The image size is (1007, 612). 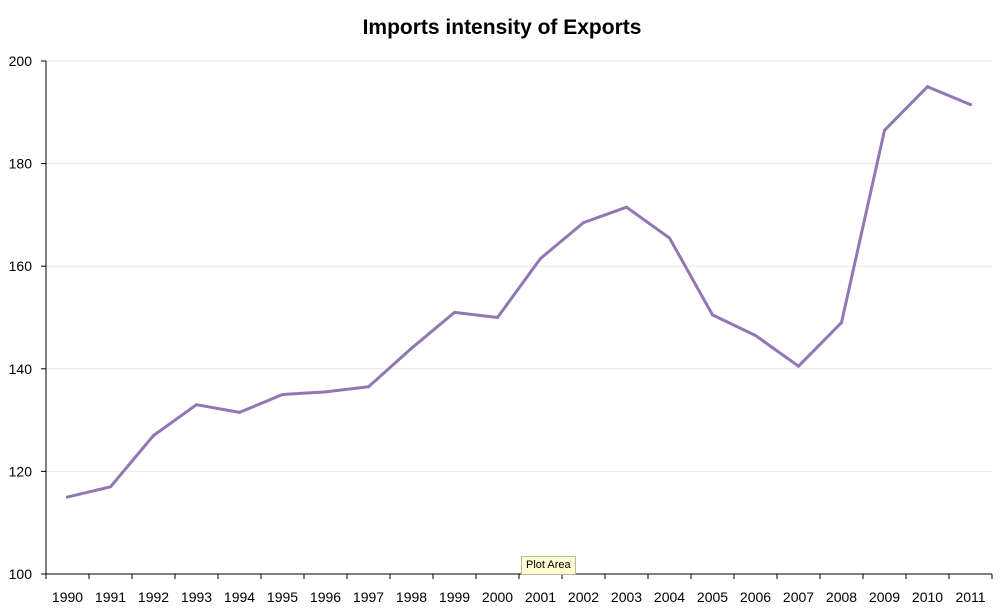 I want to click on y-tick-label: 120, so click(x=21, y=471).